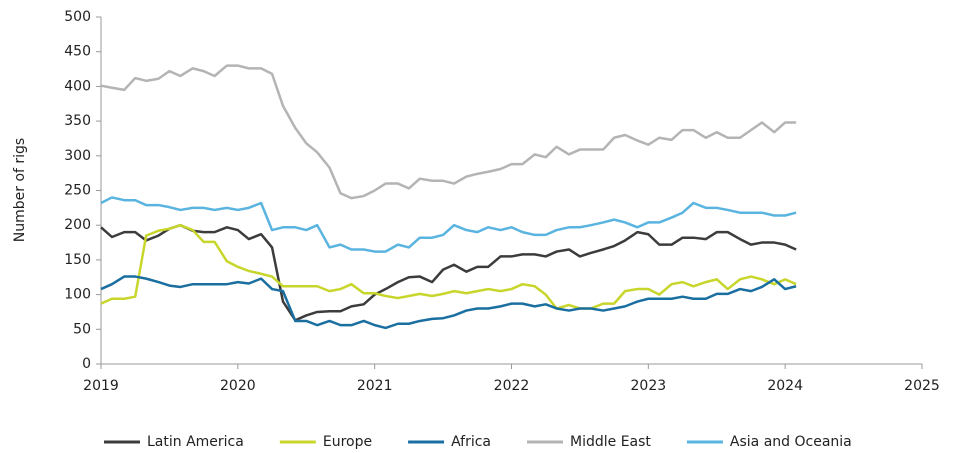  What do you see at coordinates (375, 386) in the screenshot?
I see `x-tick-label: 2021` at bounding box center [375, 386].